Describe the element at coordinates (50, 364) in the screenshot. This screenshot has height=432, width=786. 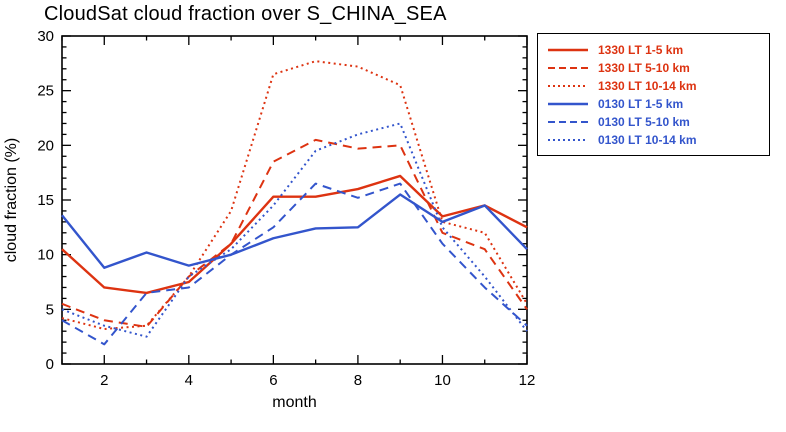
I see `y-tick-label: 0` at that location.